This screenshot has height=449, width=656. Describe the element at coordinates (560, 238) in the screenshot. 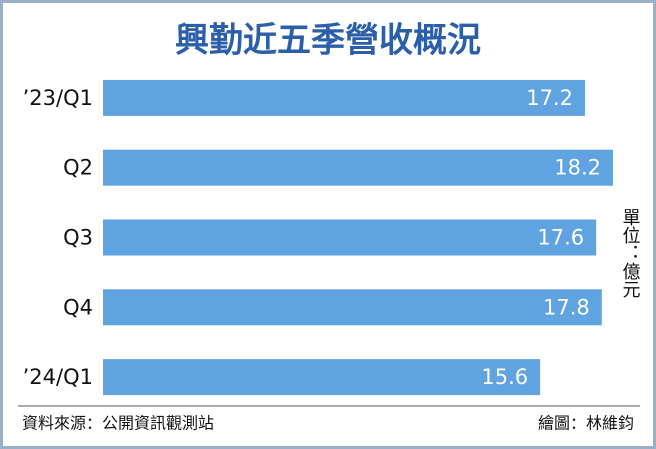

I see `value-label: 17.6` at that location.